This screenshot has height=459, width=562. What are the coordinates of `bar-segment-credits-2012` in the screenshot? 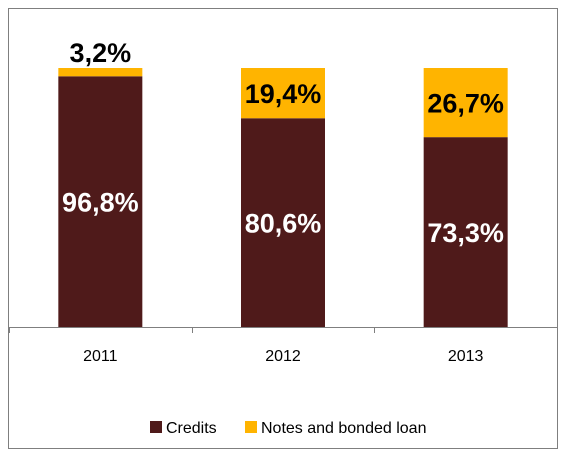 It's located at (283, 222).